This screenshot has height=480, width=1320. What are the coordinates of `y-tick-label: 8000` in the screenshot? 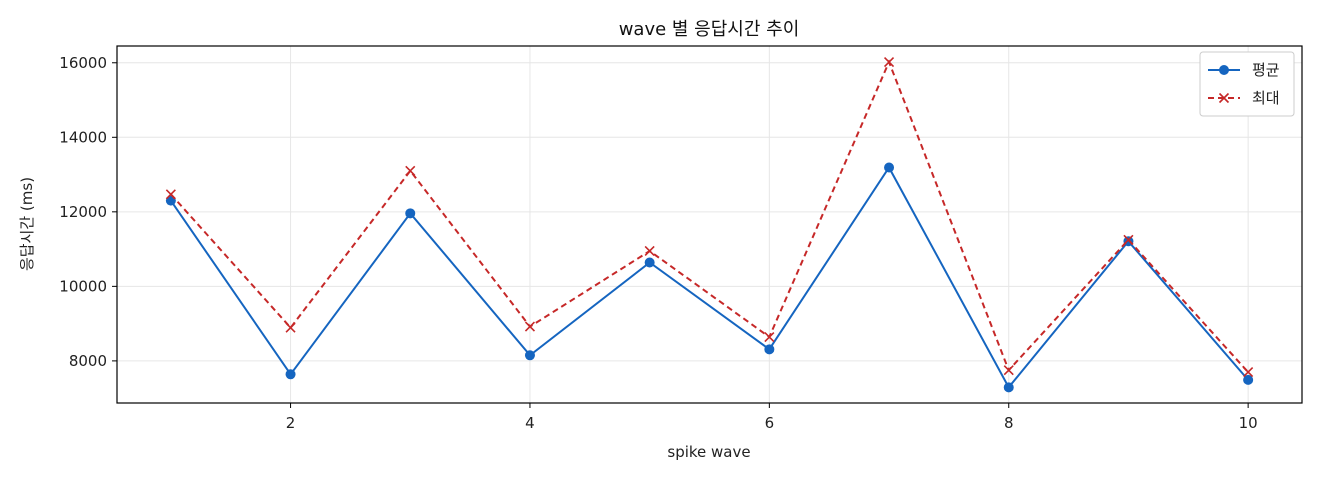 It's located at (88, 361).